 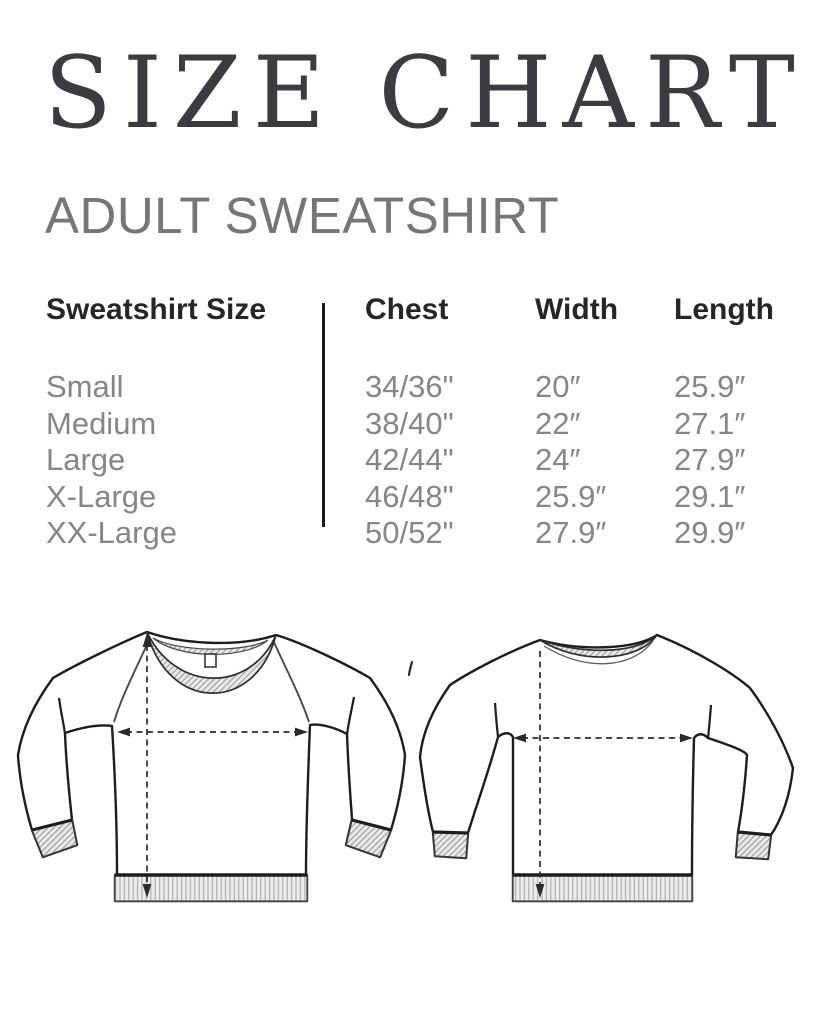 I want to click on chest-cell: 34/36", so click(x=409, y=386).